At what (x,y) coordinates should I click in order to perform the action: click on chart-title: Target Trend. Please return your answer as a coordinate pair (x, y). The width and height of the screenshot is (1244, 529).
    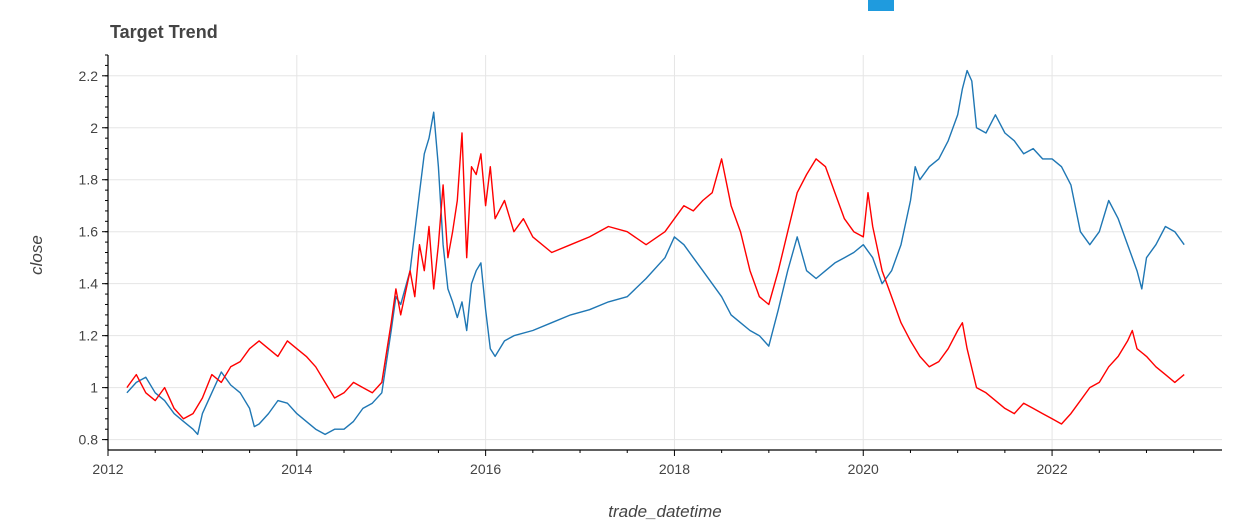
    Looking at the image, I should click on (164, 32).